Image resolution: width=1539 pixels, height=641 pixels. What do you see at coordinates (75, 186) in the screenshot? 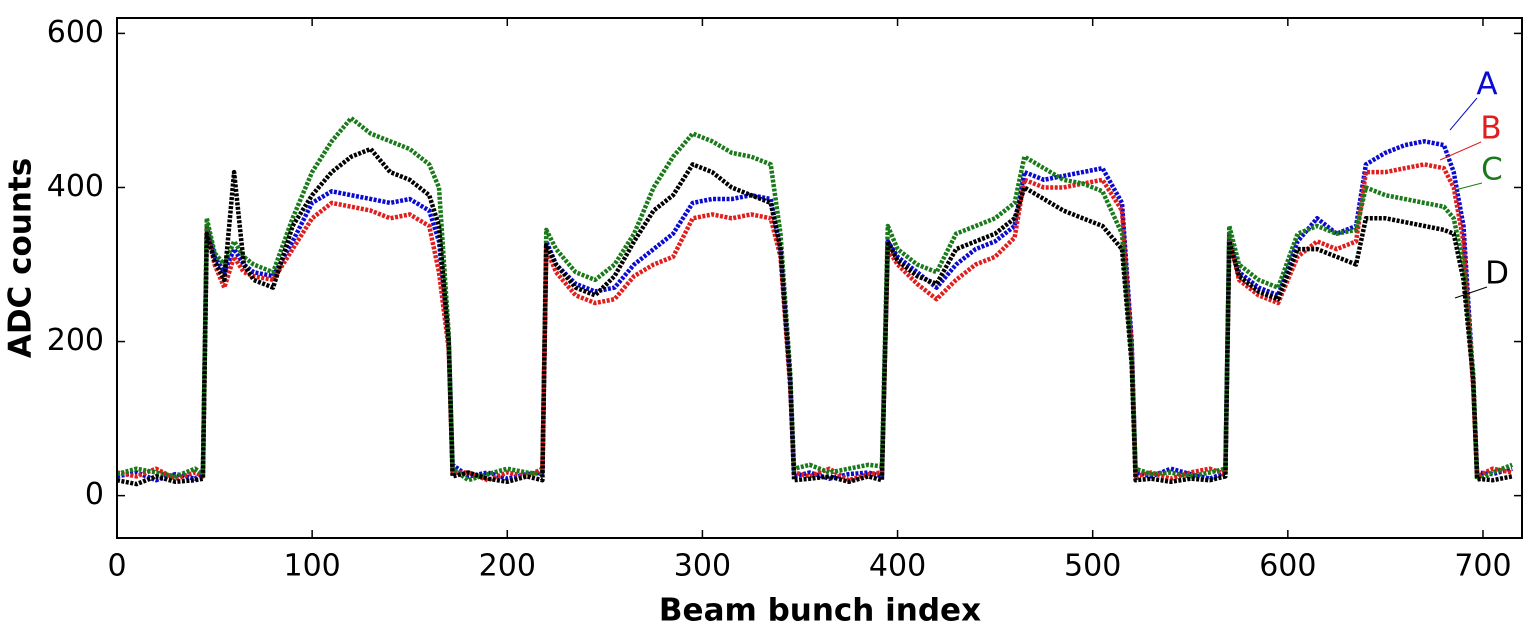
I see `y-tick-label: 400` at bounding box center [75, 186].